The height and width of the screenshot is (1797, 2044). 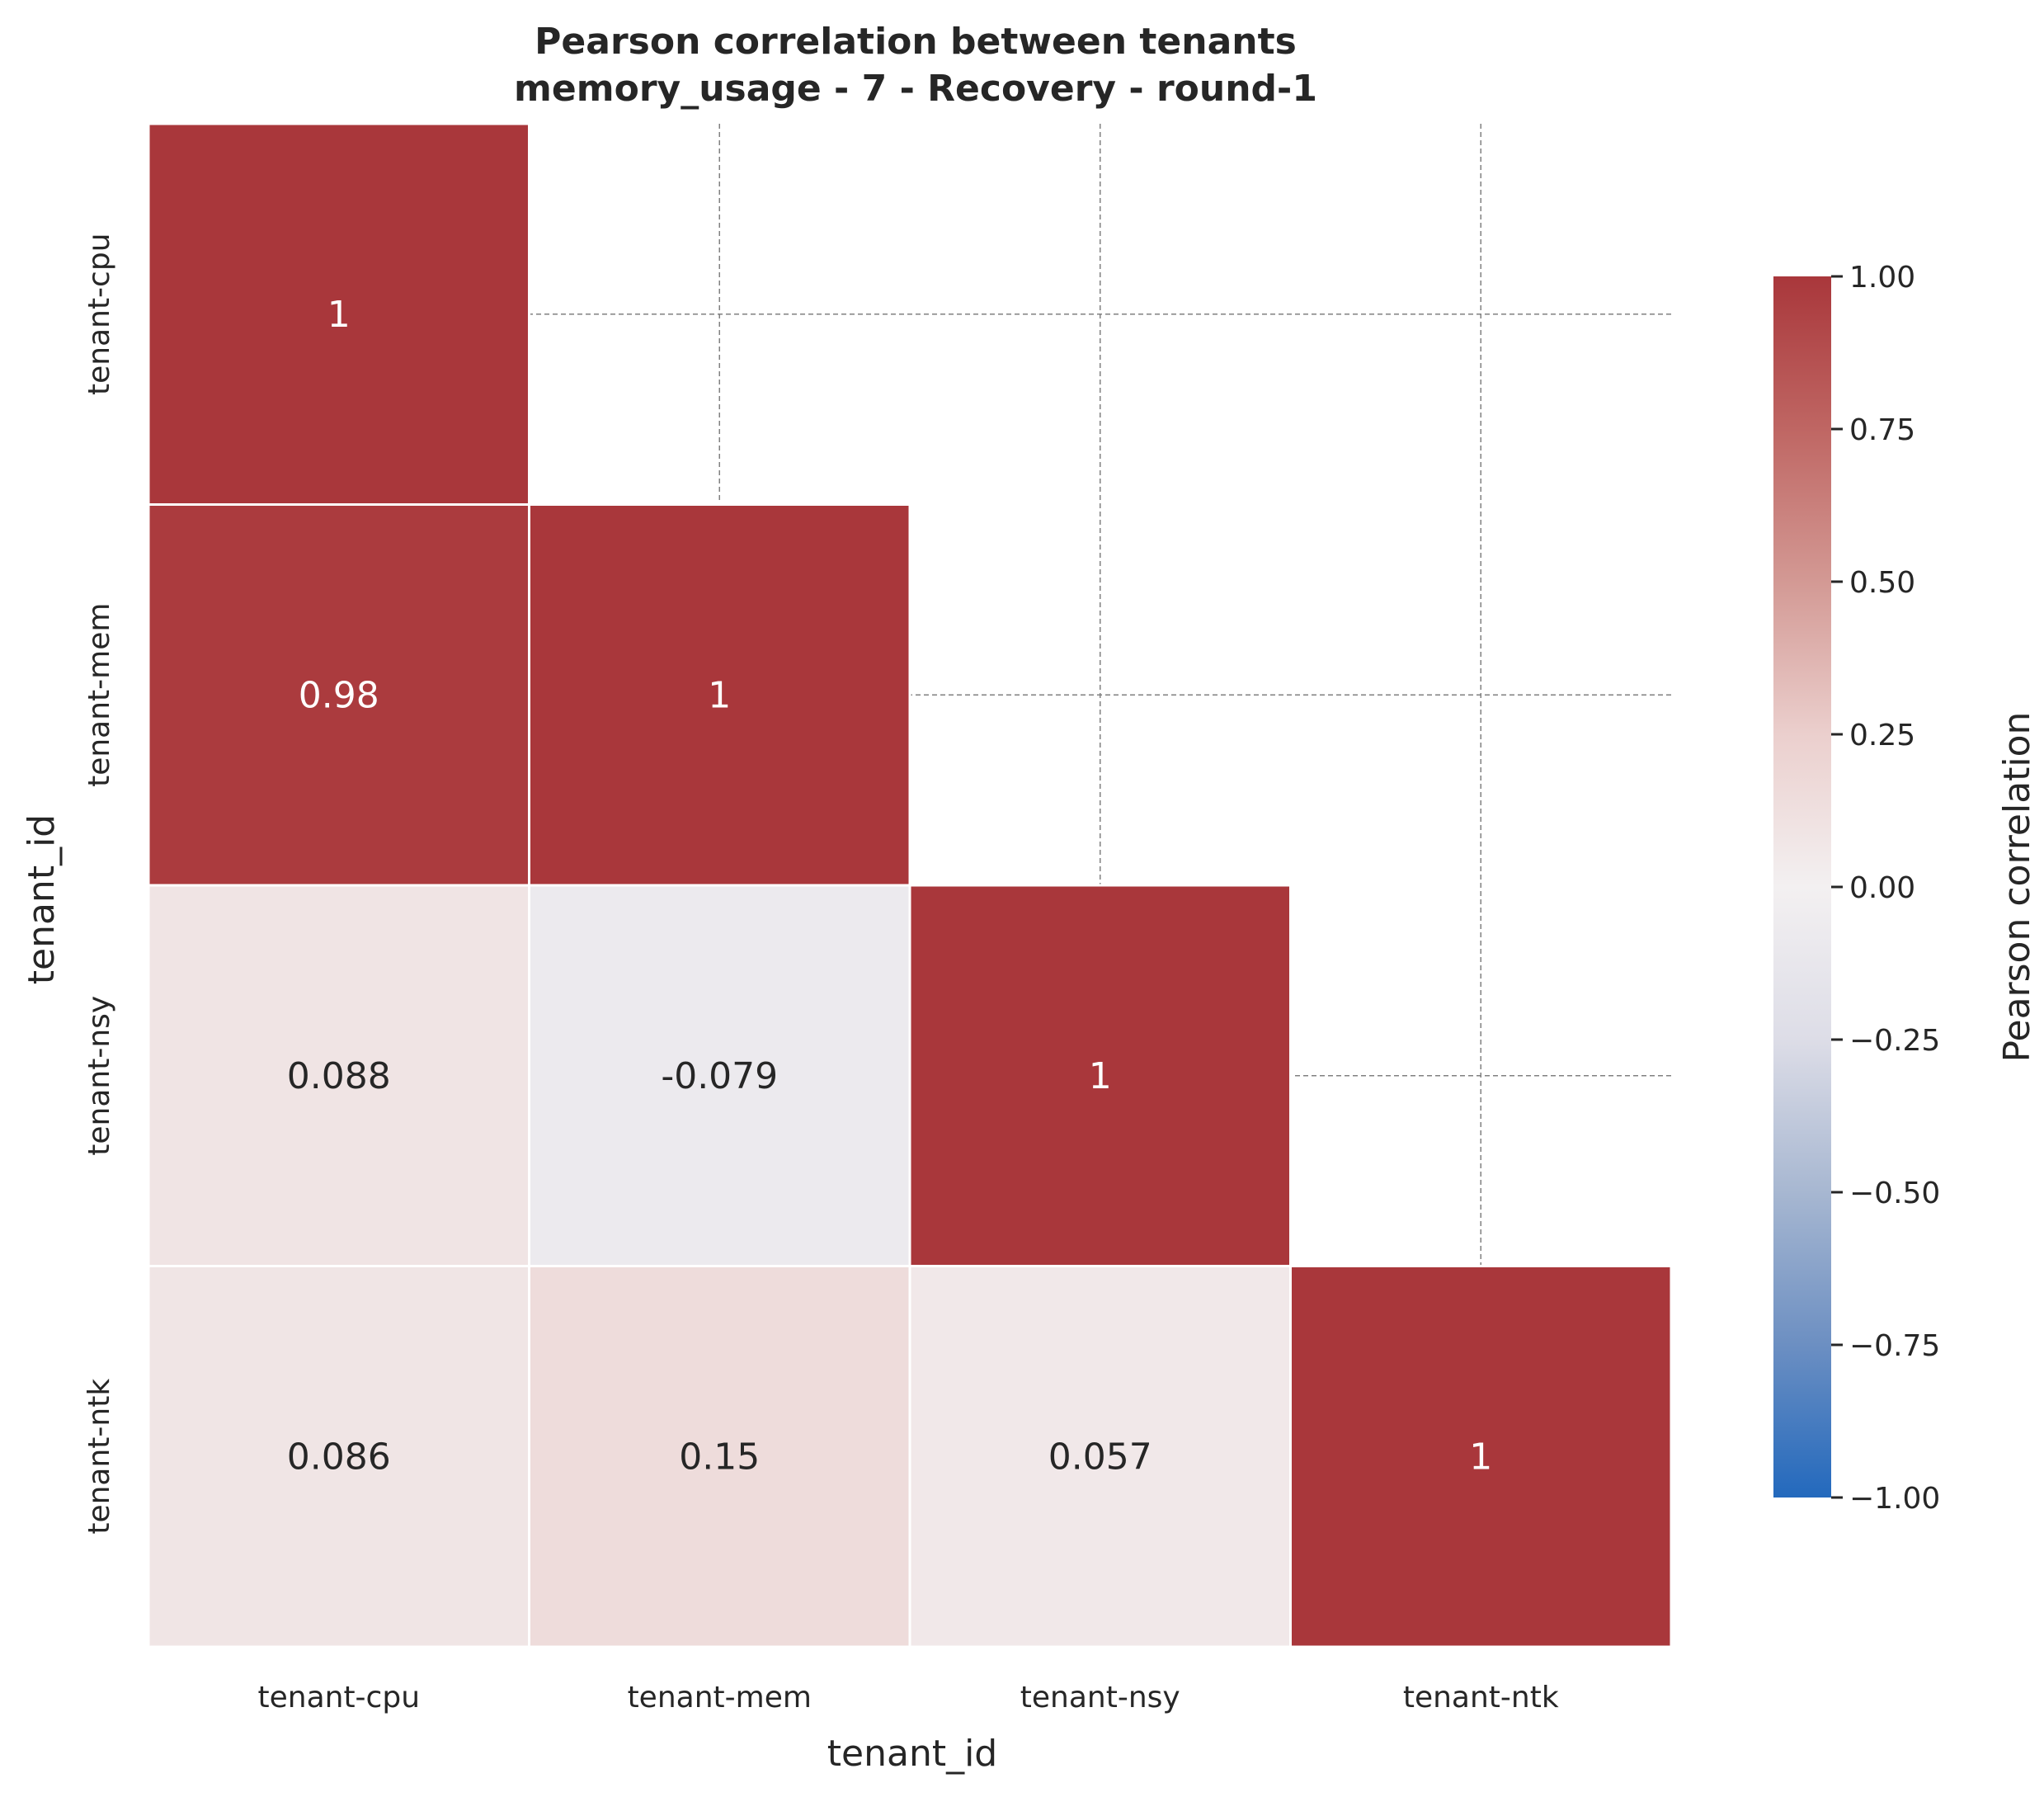 I want to click on colorbar-tick-label: −0.50, so click(x=1894, y=1193).